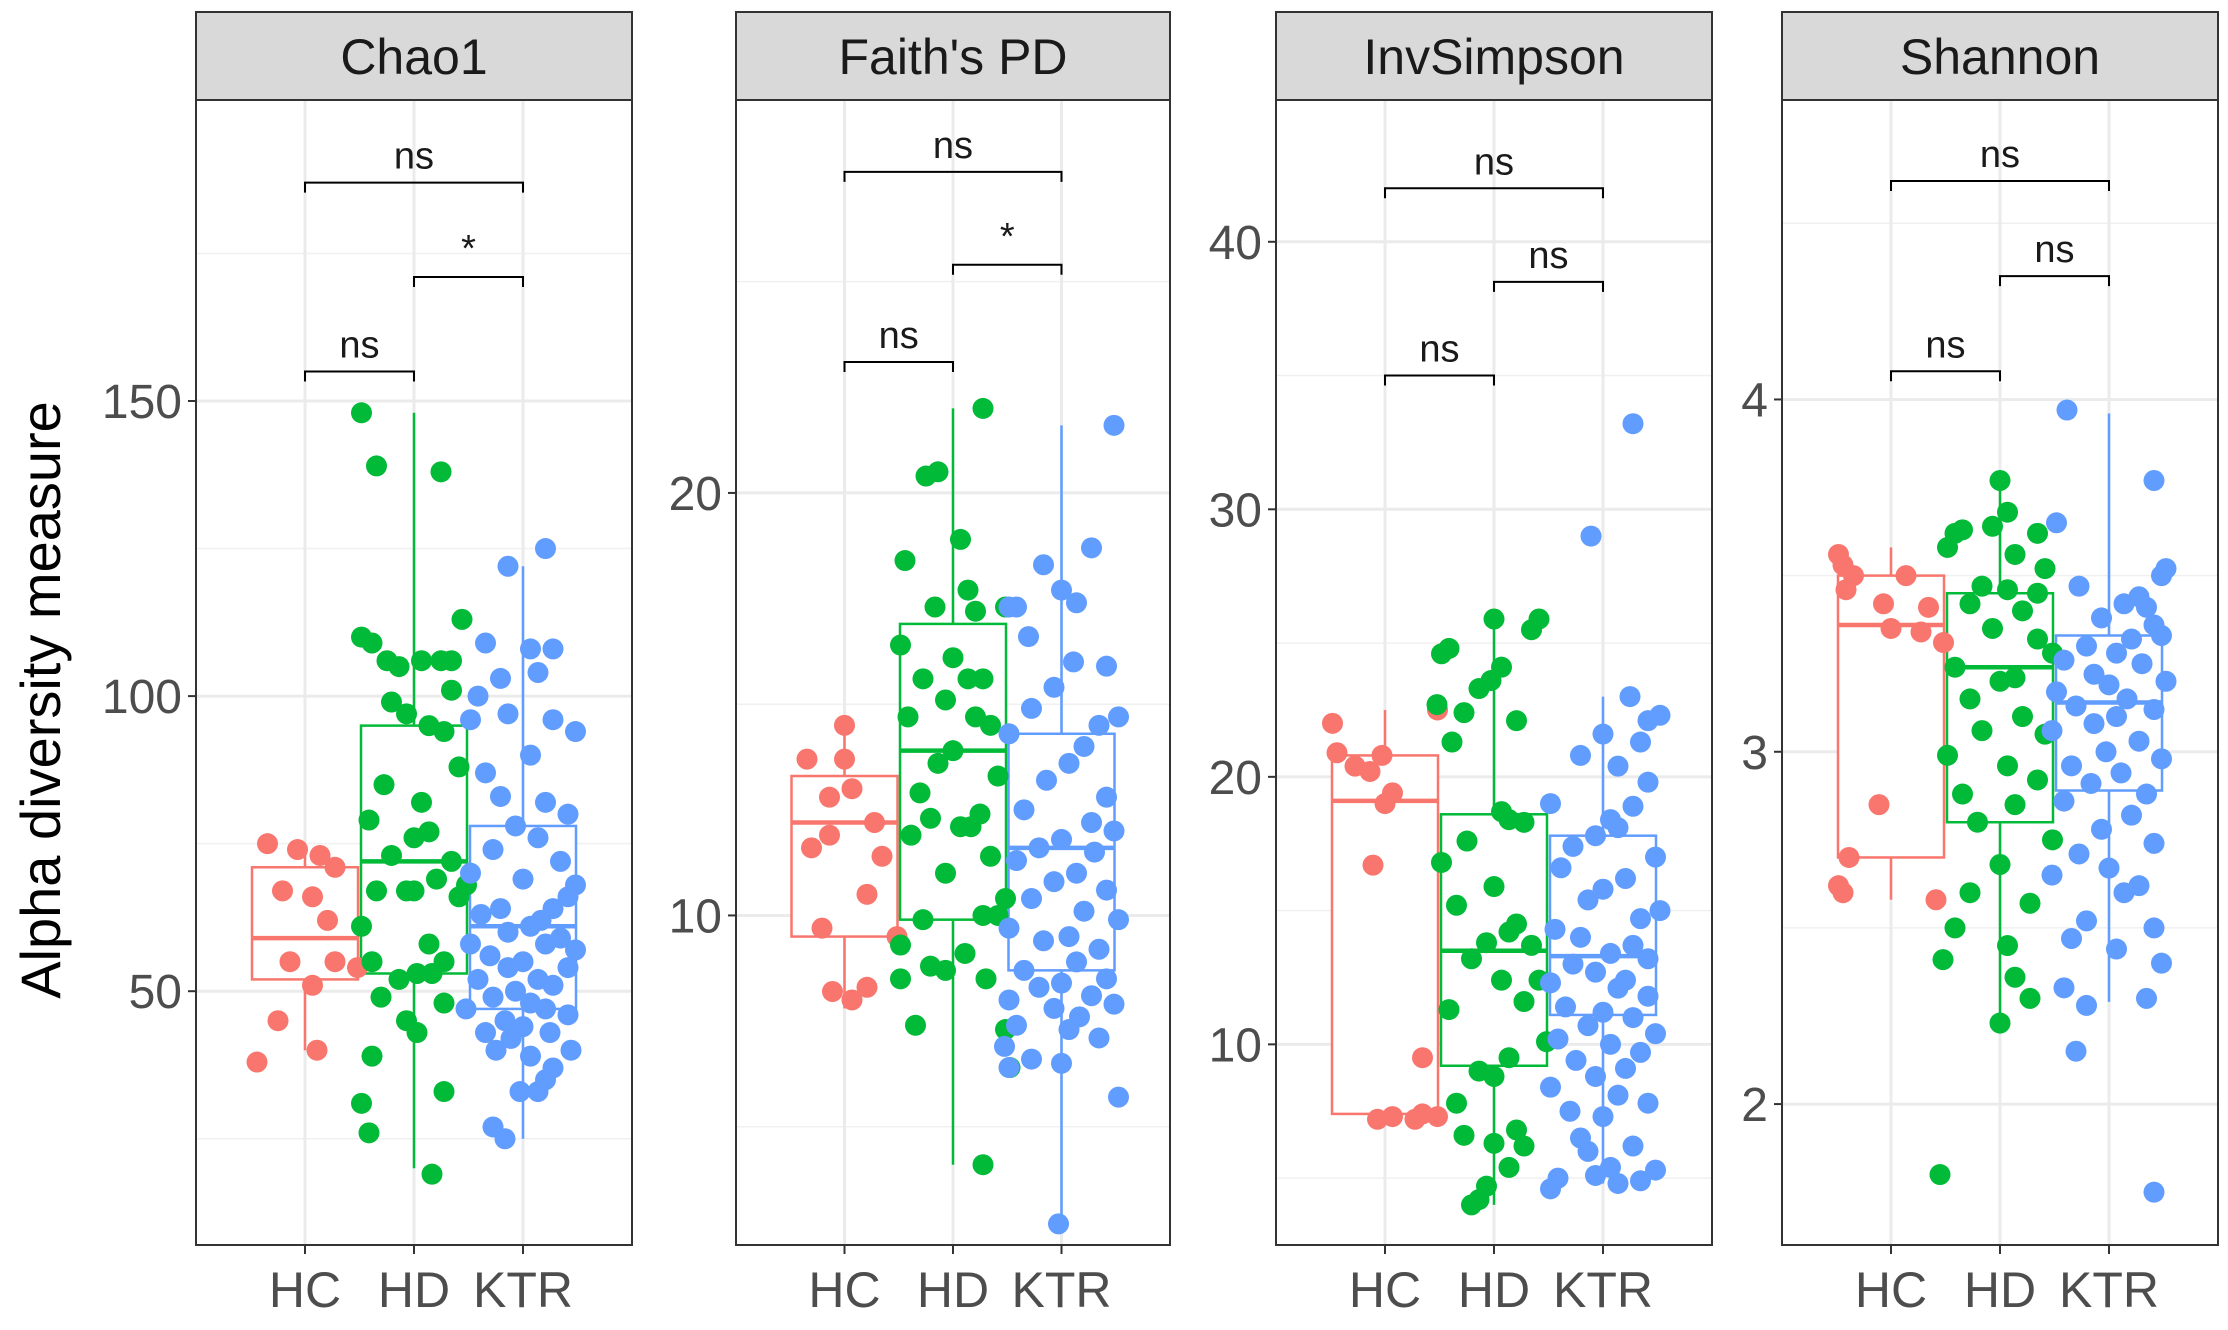 The width and height of the screenshot is (2228, 1330). Describe the element at coordinates (1605, 806) in the screenshot. I see `points-ktr` at that location.